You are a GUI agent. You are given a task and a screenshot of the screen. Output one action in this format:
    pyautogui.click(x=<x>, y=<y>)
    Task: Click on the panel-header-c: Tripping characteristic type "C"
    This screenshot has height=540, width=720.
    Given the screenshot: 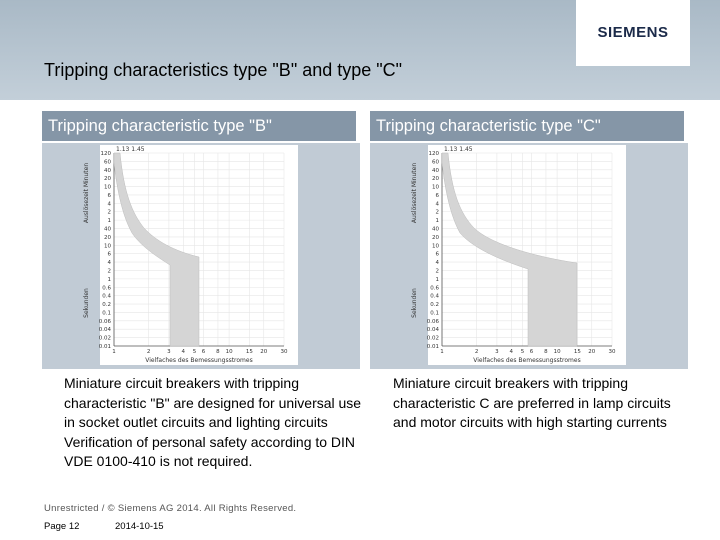 What is the action you would take?
    pyautogui.click(x=527, y=126)
    